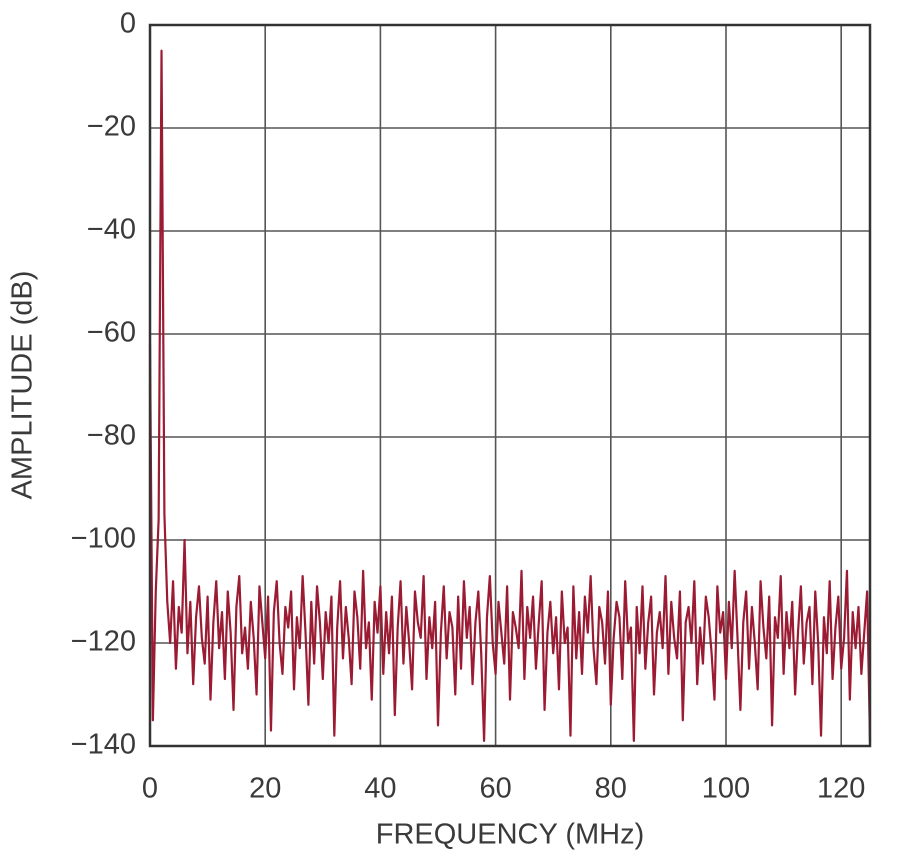 The width and height of the screenshot is (900, 861). What do you see at coordinates (726, 789) in the screenshot?
I see `x-tick-label: 100` at bounding box center [726, 789].